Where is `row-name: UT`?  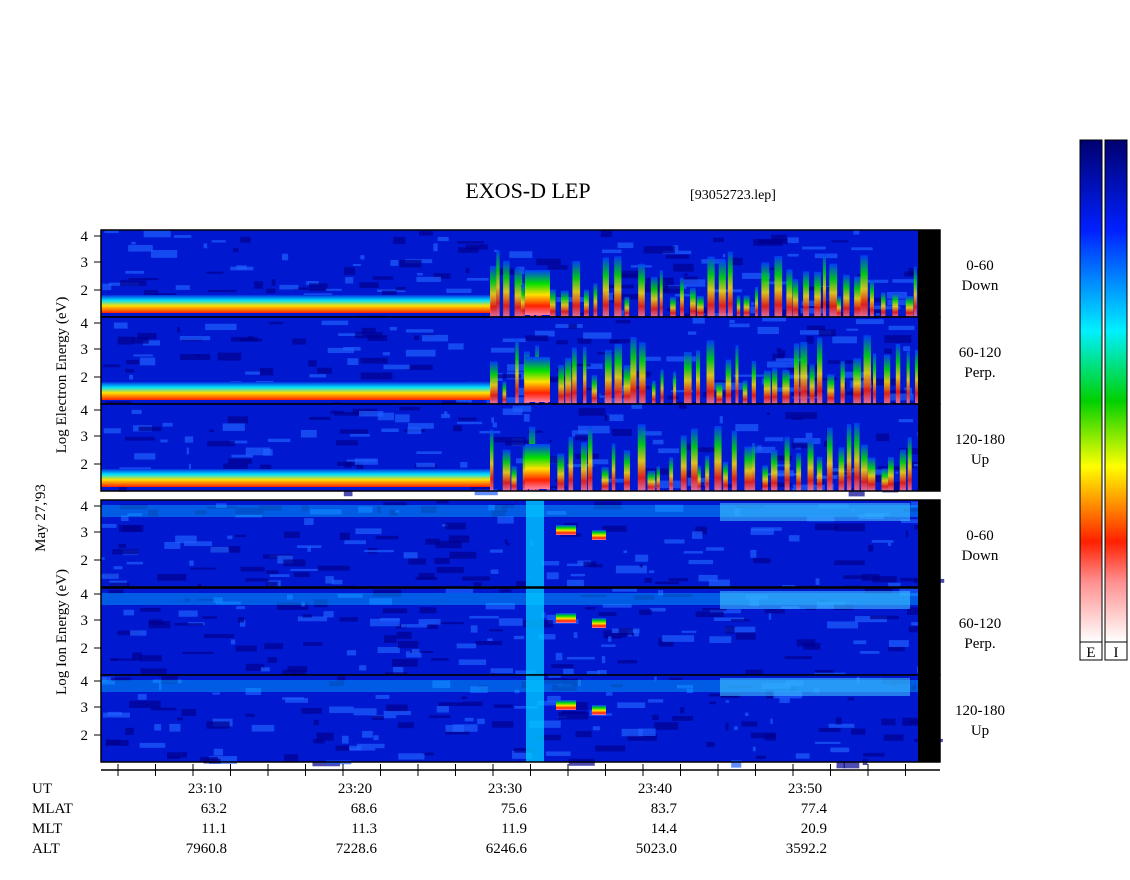 row-name: UT is located at coordinates (42, 789).